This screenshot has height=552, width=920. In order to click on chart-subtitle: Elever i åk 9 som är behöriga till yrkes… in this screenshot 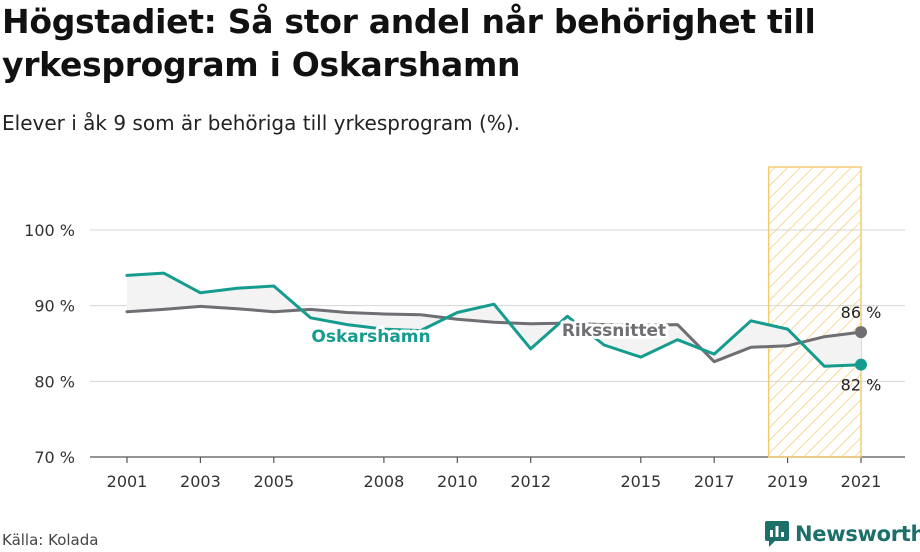, I will do `click(261, 123)`.